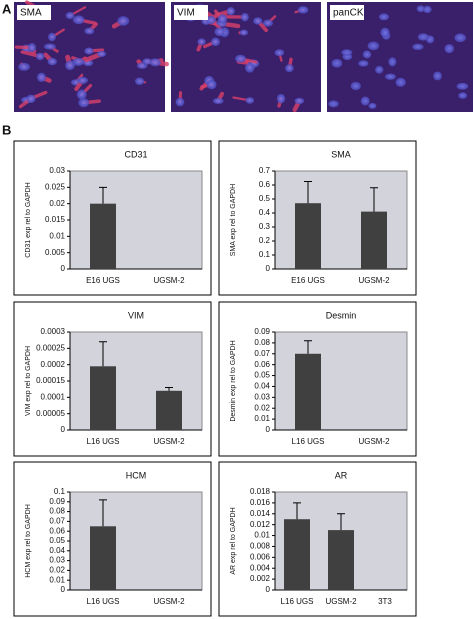 The width and height of the screenshot is (474, 619). Describe the element at coordinates (308, 280) in the screenshot. I see `x-tick-label: E16 UGS` at that location.